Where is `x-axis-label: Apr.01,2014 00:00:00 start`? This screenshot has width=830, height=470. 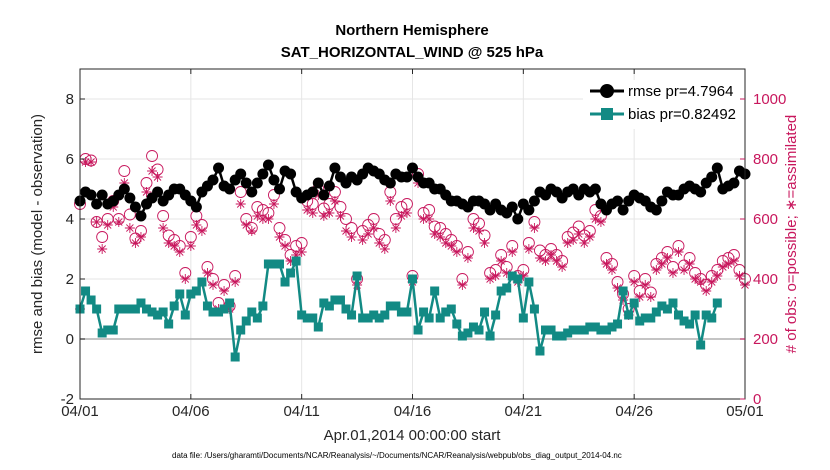
x-axis-label: Apr.01,2014 00:00:00 start is located at coordinates (413, 435).